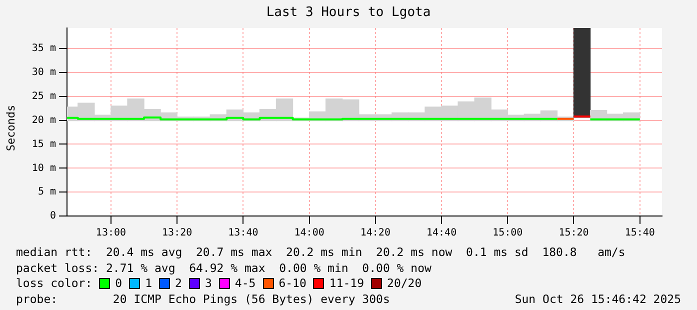 Image resolution: width=697 pixels, height=310 pixels. I want to click on legend-label: 11-19, so click(346, 284).